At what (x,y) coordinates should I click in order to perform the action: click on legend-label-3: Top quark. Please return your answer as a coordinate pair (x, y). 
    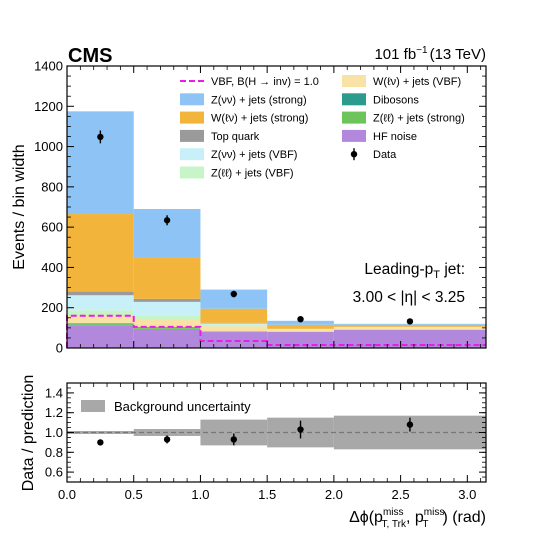
    Looking at the image, I should click on (235, 137).